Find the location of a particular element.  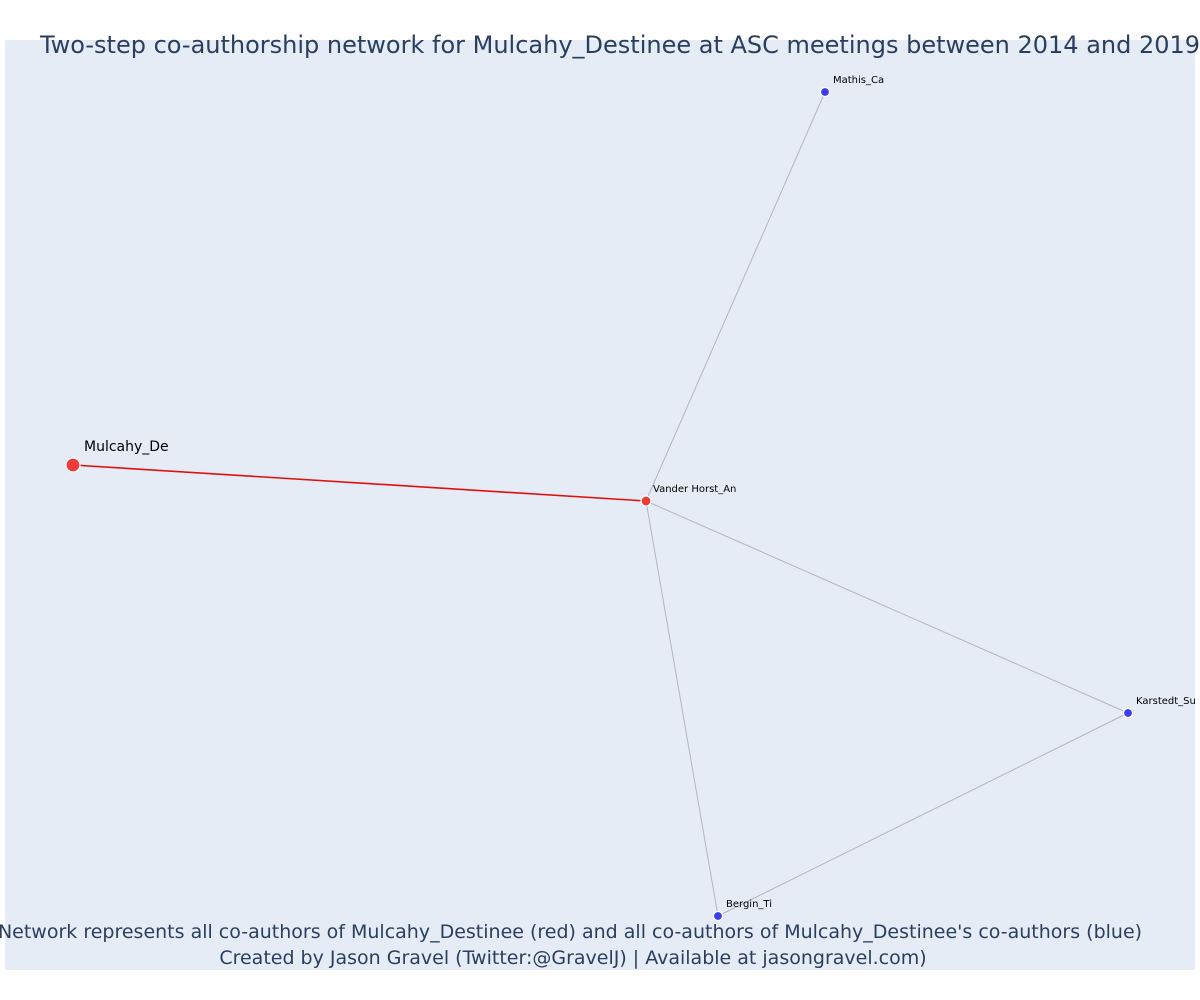

edge-vanderhorst-bergin is located at coordinates (682, 708).